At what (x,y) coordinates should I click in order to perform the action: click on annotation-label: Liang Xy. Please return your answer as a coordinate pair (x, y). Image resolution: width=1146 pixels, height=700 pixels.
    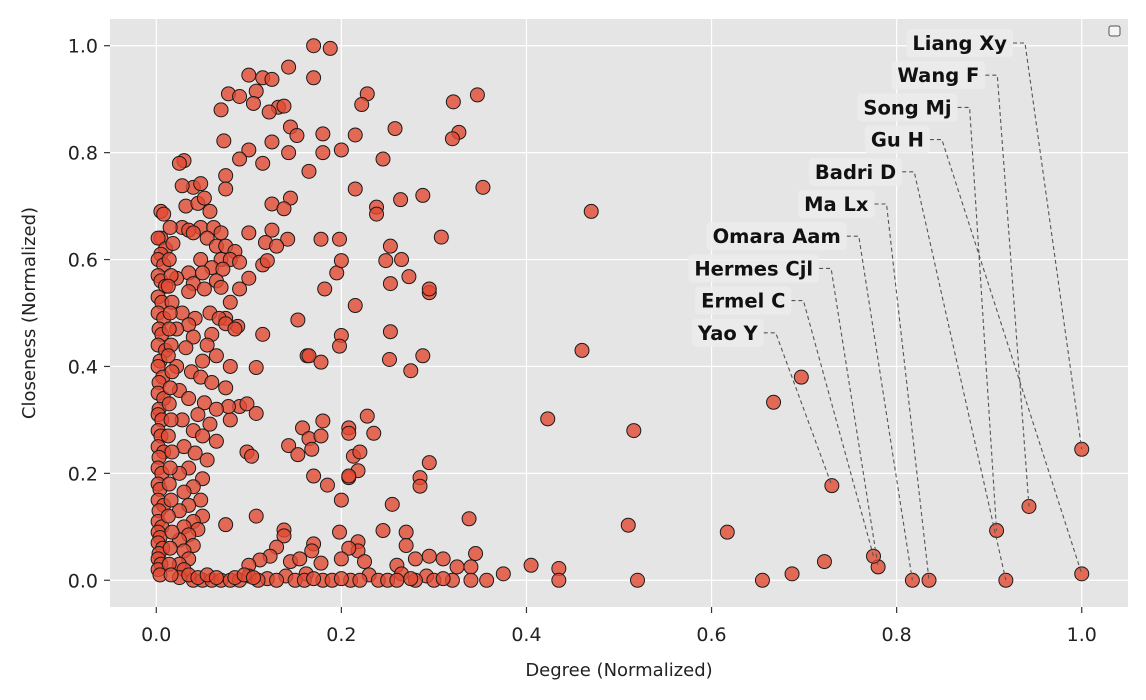
    Looking at the image, I should click on (959, 43).